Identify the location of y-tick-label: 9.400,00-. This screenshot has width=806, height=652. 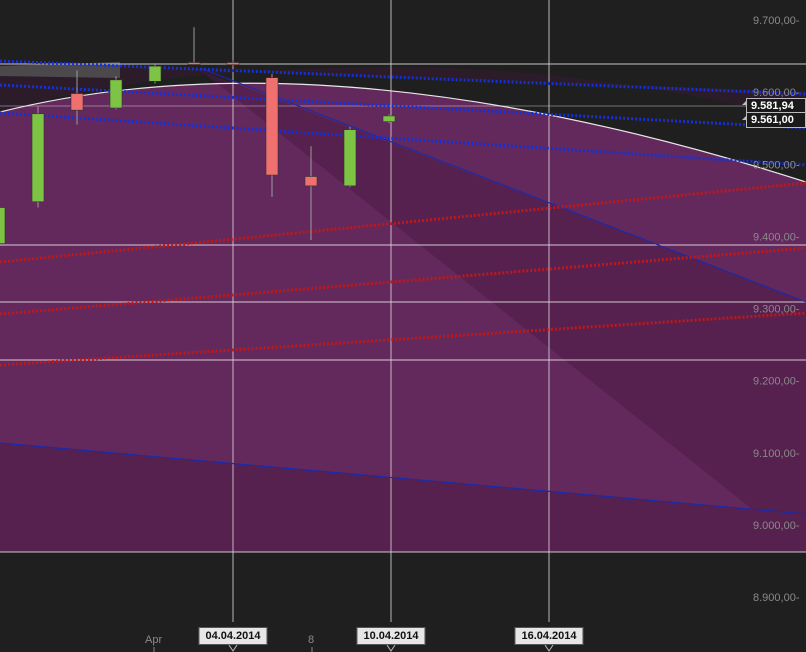
(776, 237).